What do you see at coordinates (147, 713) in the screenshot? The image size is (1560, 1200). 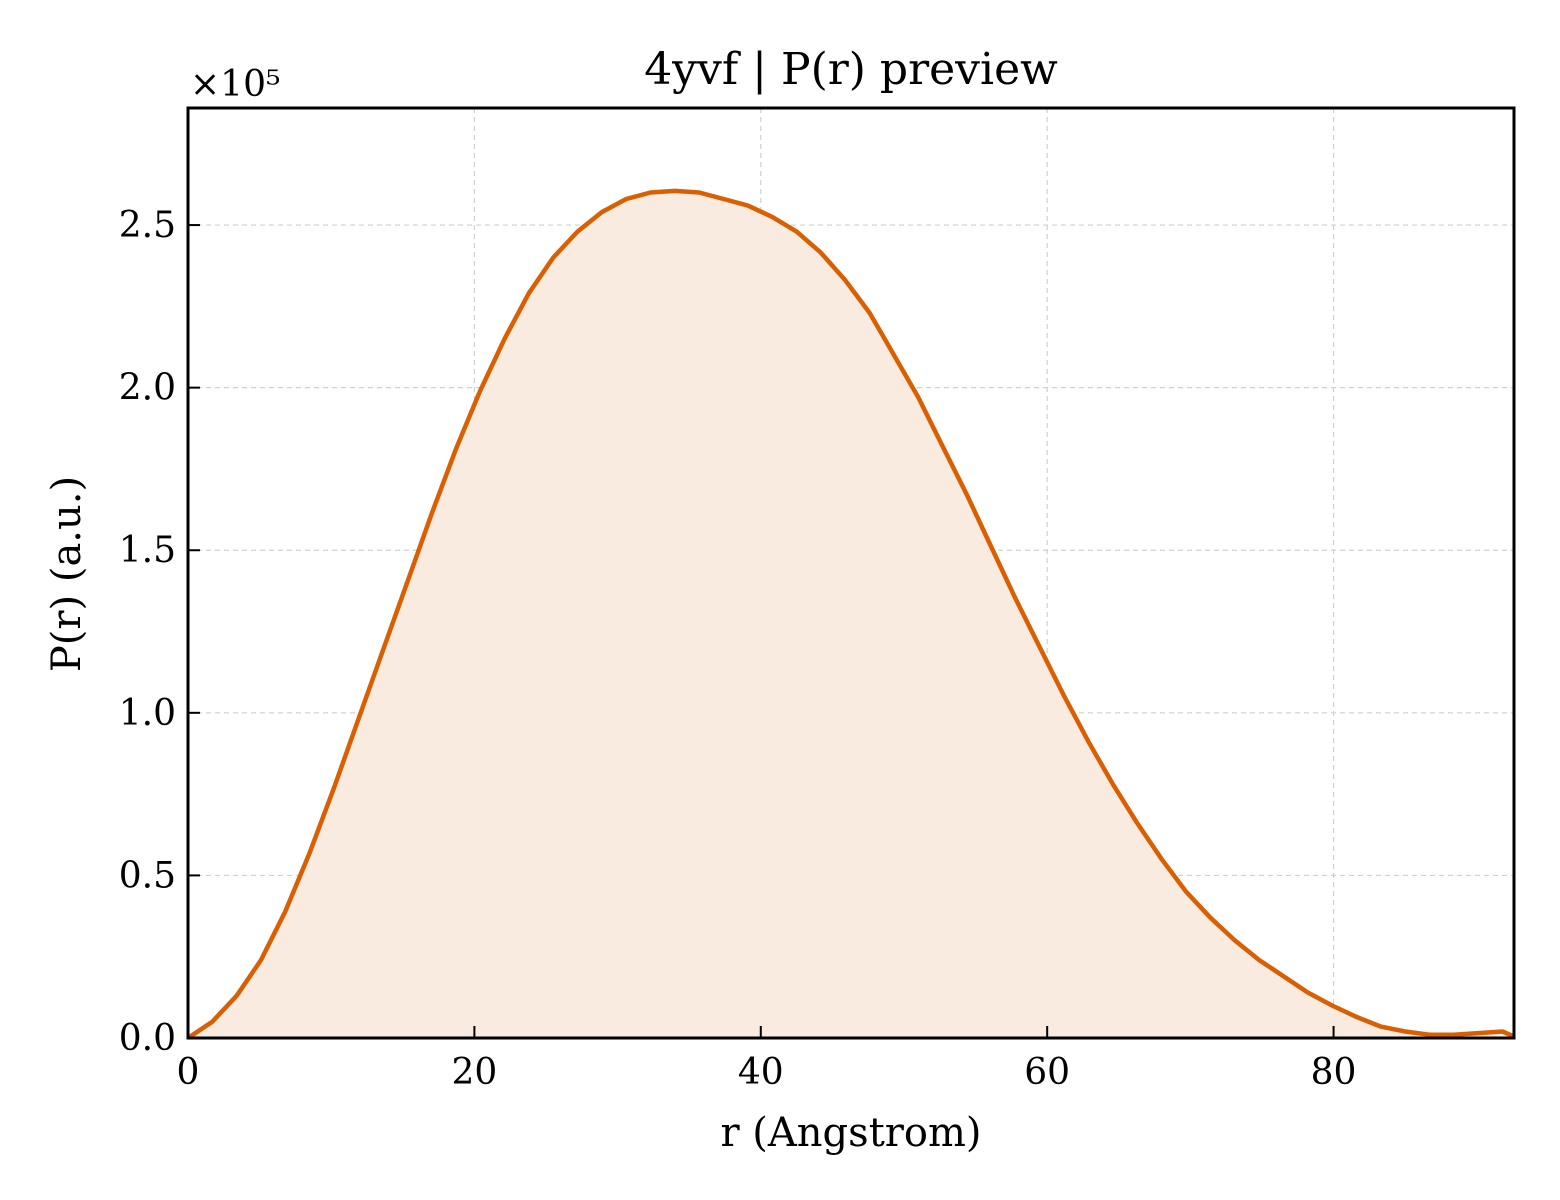 I see `y-tick-label: 1.0` at bounding box center [147, 713].